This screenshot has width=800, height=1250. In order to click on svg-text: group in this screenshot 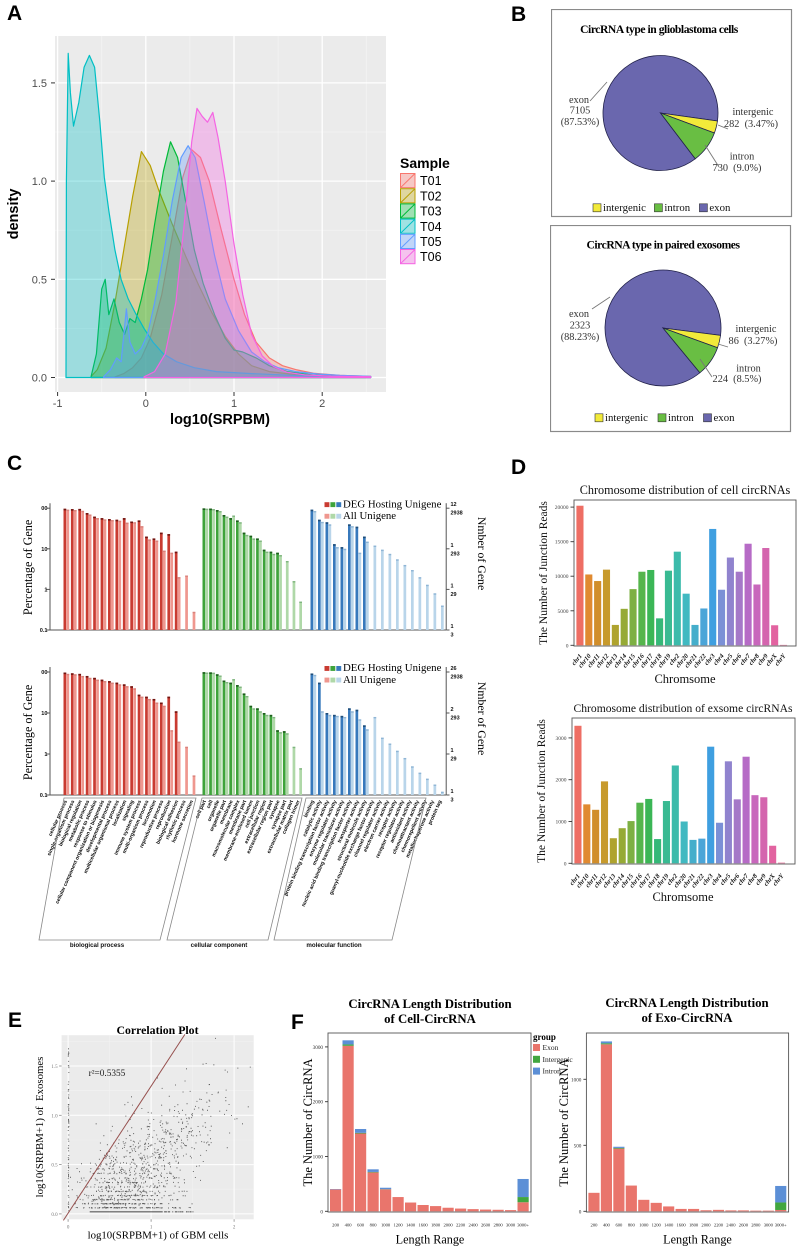, I will do `click(544, 1037)`.